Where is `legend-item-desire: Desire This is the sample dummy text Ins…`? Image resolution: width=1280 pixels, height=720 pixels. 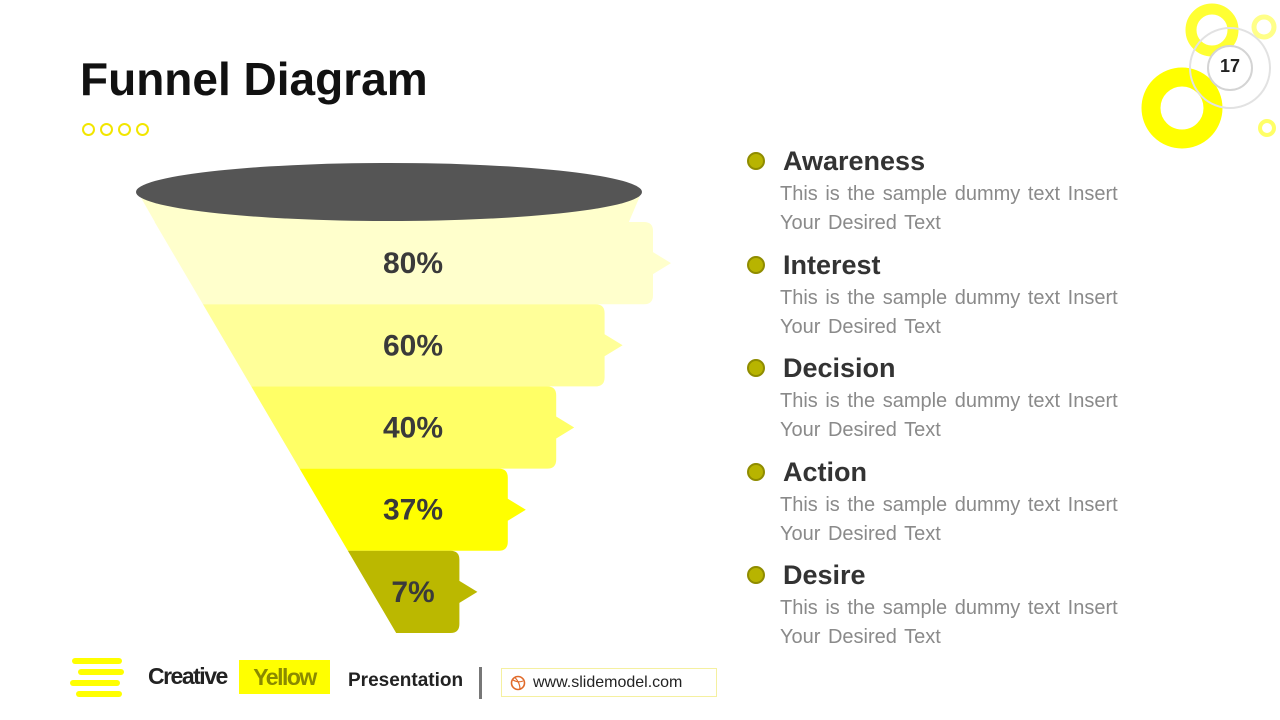
legend-item-desire: Desire This is the sample dummy text Ins… is located at coordinates (945, 612).